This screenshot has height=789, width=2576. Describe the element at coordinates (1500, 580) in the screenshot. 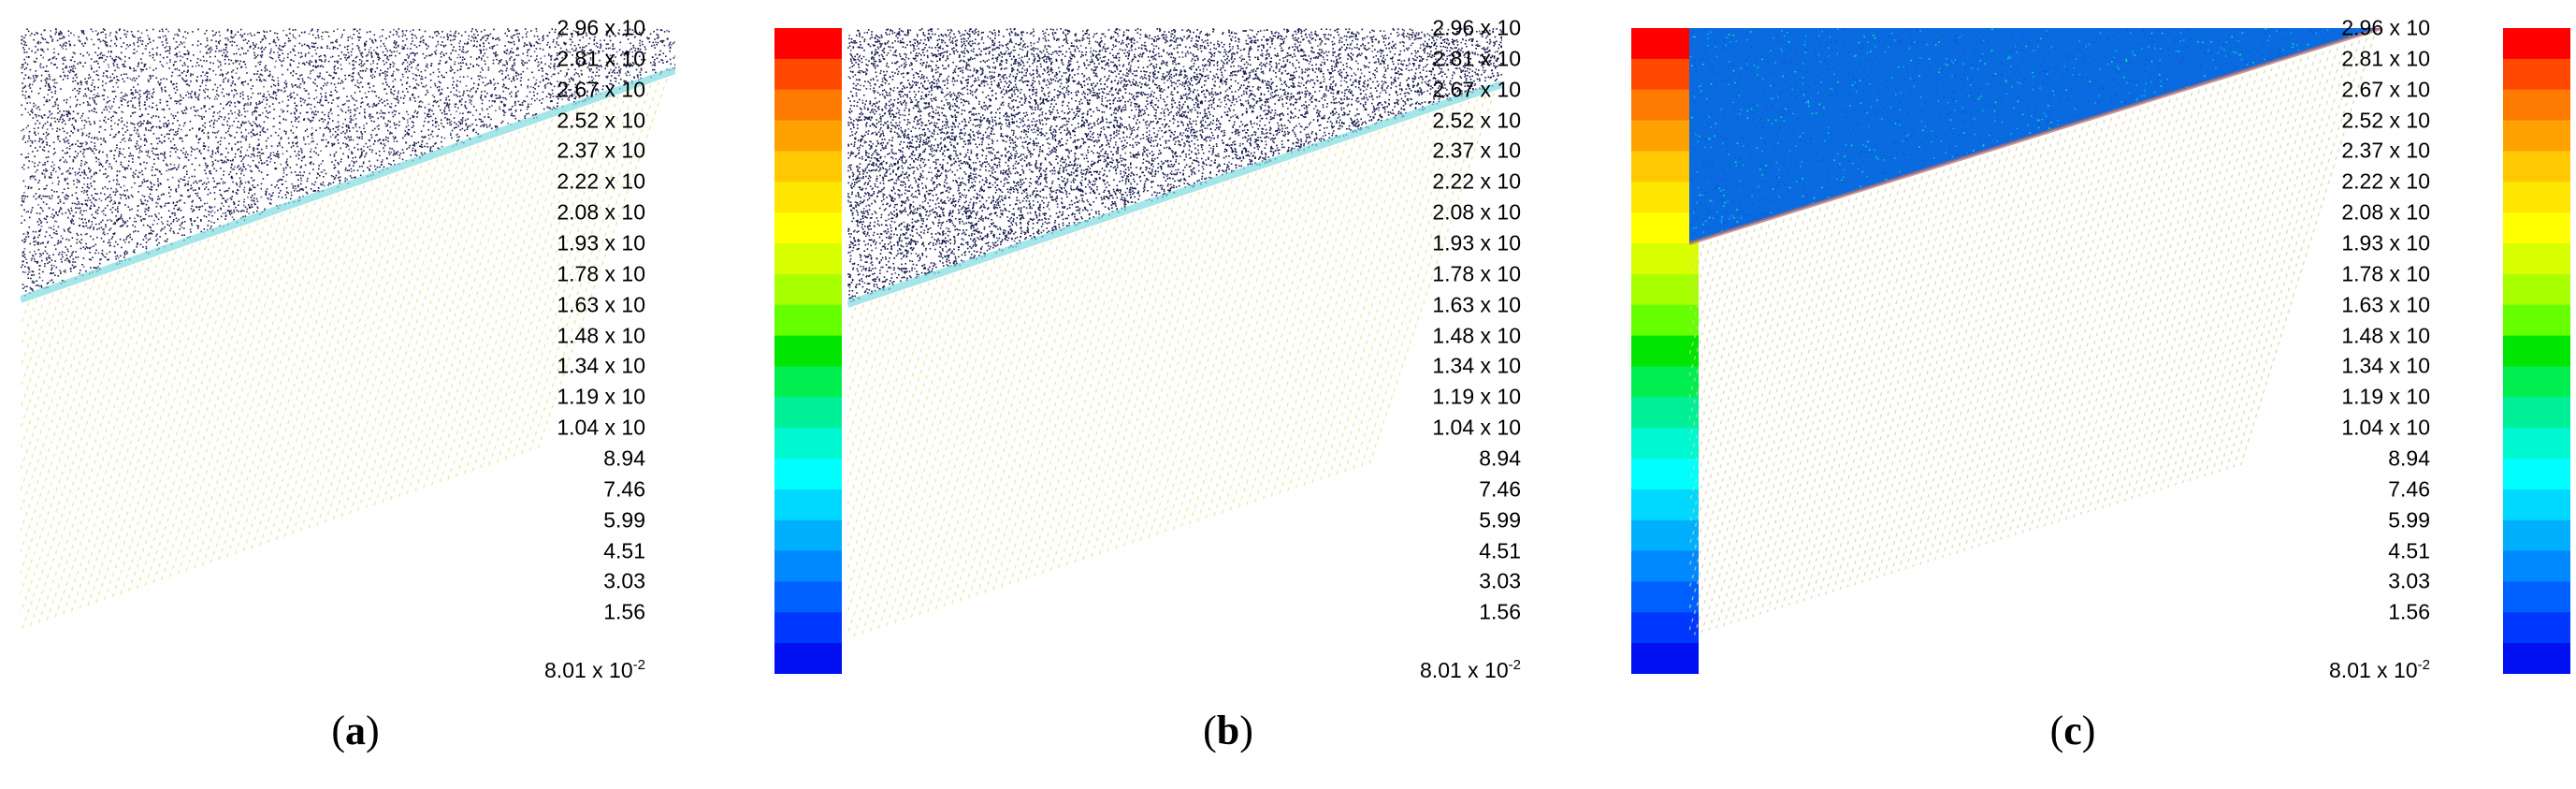

I see `colorbar-label: 3.03` at that location.